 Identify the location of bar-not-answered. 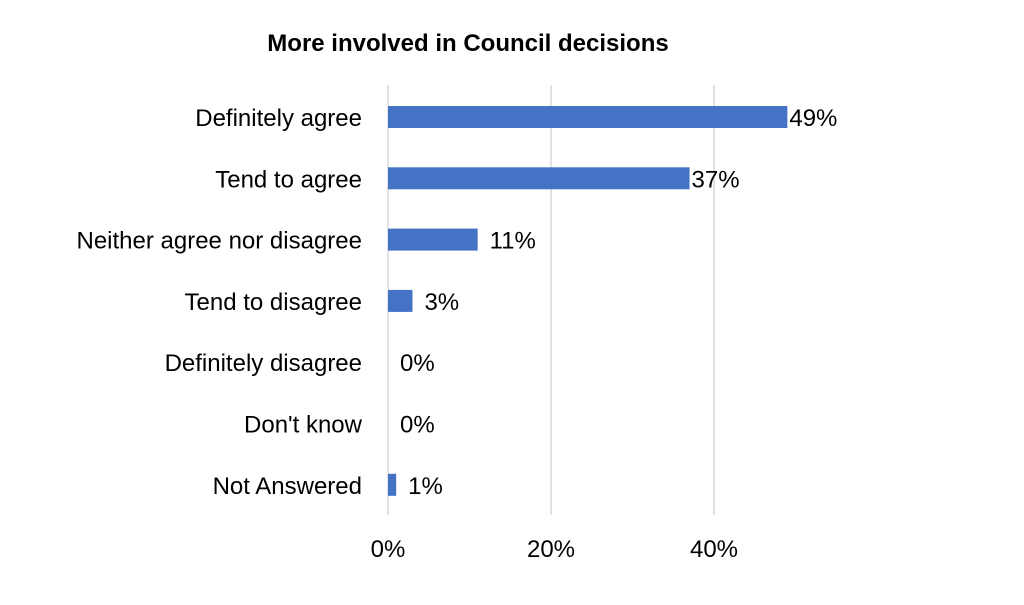
(392, 484).